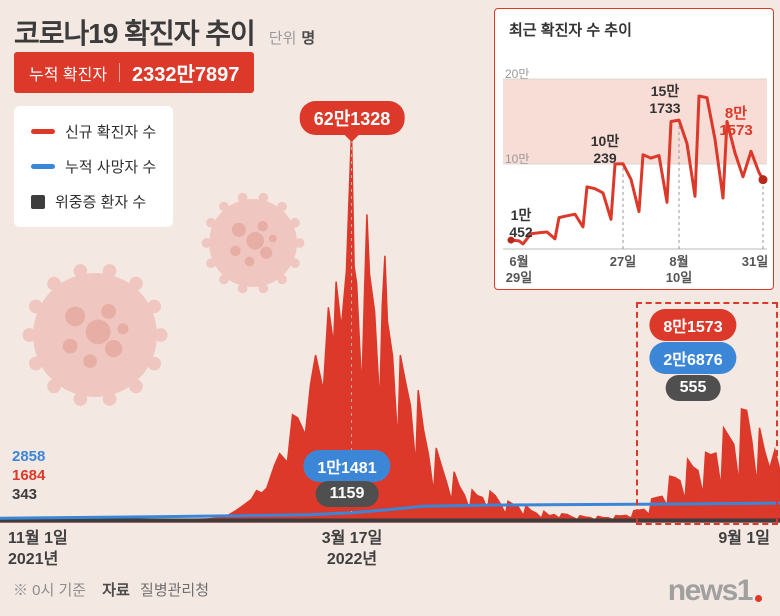 The height and width of the screenshot is (616, 780). Describe the element at coordinates (116, 590) in the screenshot. I see `source-label: 자료` at that location.